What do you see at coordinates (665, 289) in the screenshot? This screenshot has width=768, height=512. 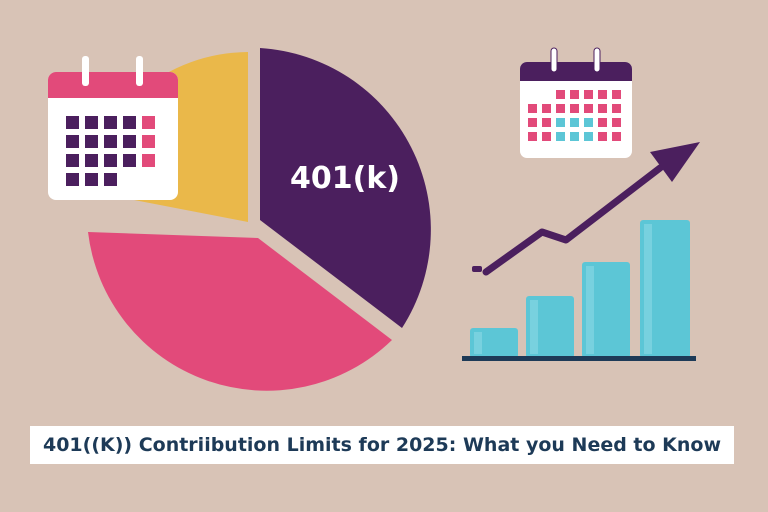 I see `bar` at bounding box center [665, 289].